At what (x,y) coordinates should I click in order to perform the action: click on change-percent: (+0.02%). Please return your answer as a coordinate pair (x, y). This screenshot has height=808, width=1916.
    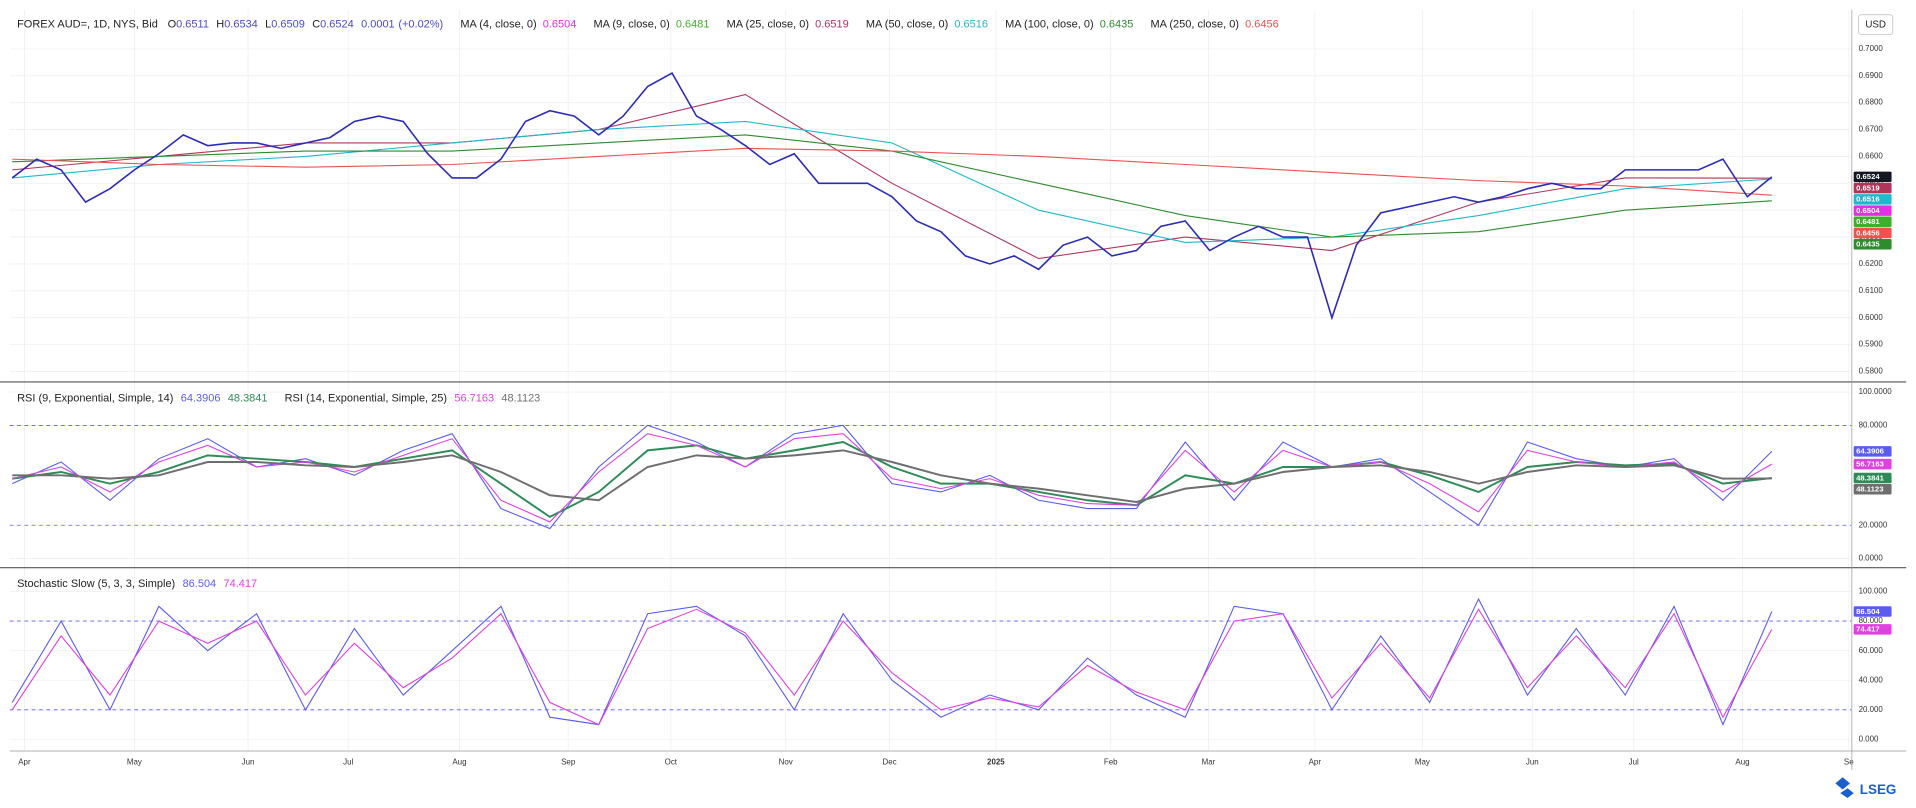
    Looking at the image, I should click on (420, 24).